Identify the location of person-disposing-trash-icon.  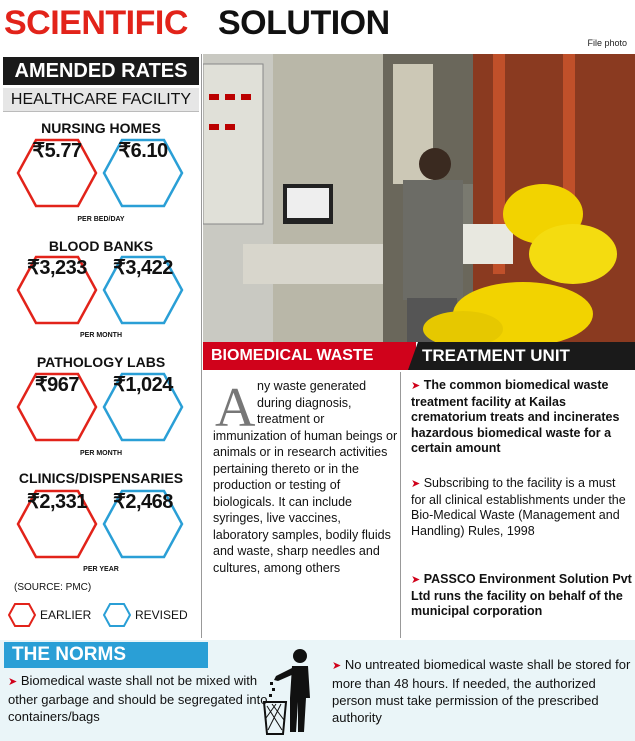
(294, 691).